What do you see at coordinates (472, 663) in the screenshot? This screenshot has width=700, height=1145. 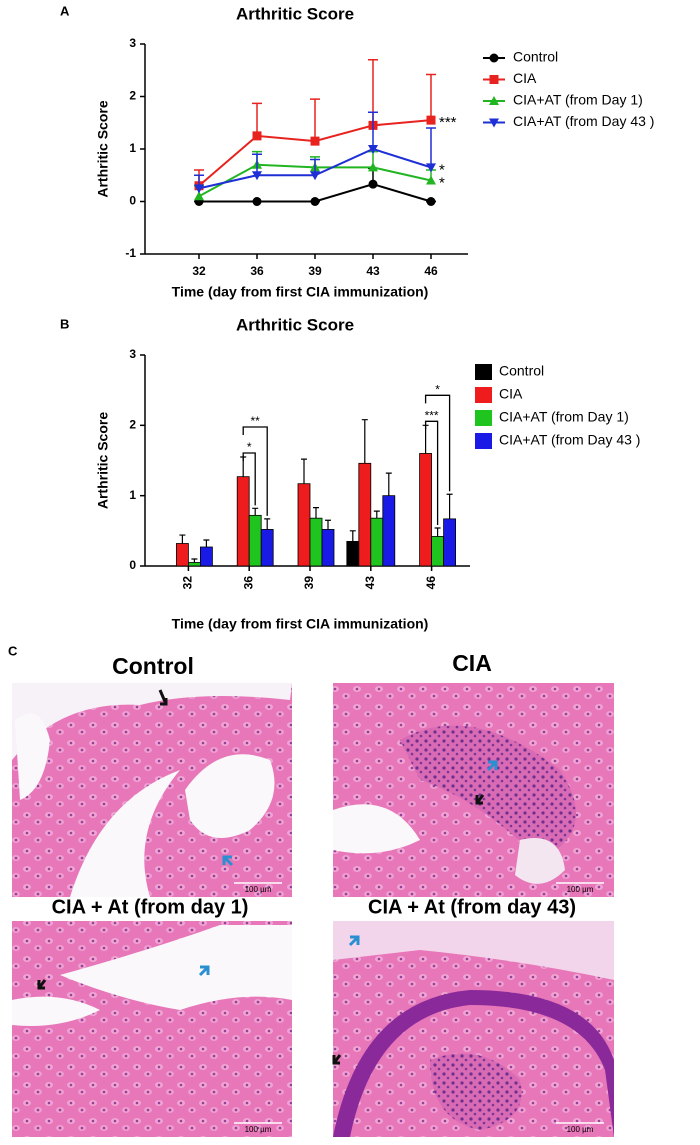 I see `image-title: CIA` at bounding box center [472, 663].